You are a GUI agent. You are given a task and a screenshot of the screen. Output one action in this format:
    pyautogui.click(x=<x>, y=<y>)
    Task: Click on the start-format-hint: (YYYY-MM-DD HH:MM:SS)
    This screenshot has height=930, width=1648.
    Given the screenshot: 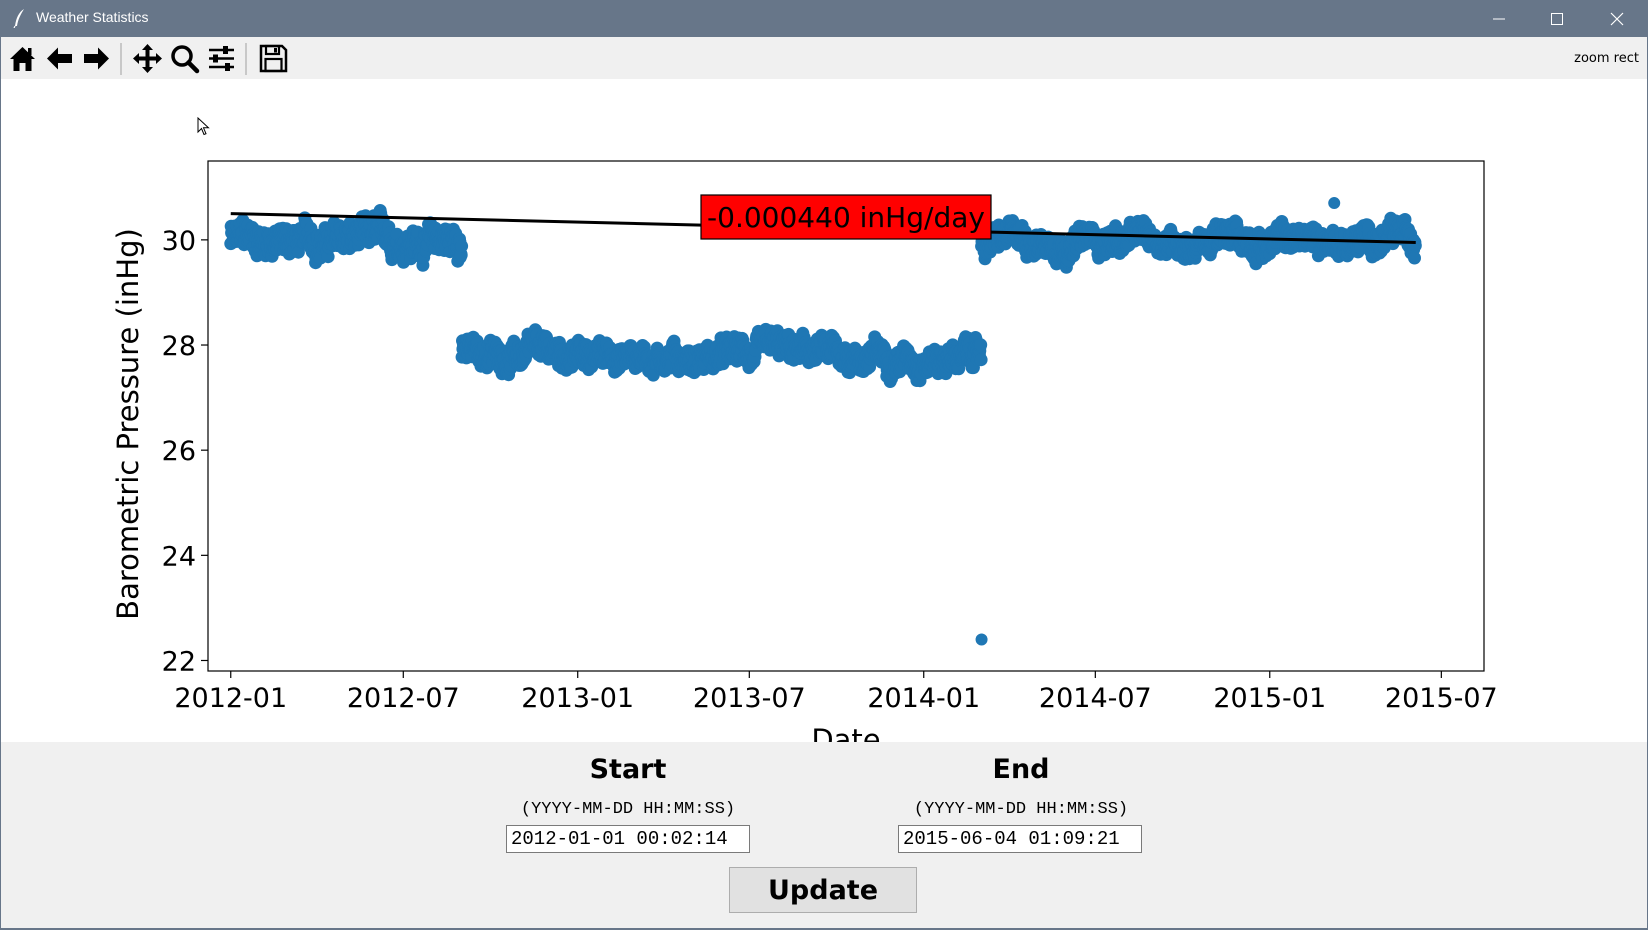 What is the action you would take?
    pyautogui.click(x=628, y=809)
    